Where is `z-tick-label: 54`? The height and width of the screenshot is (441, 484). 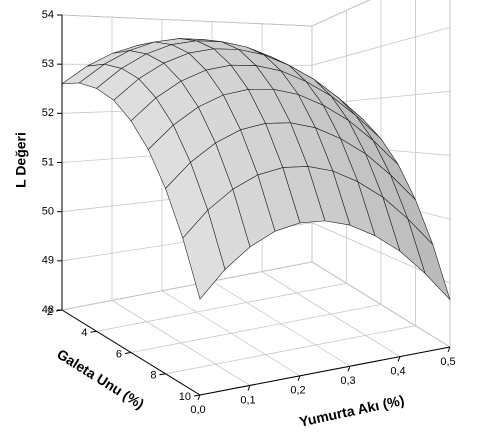 z-tick-label: 54 is located at coordinates (48, 15).